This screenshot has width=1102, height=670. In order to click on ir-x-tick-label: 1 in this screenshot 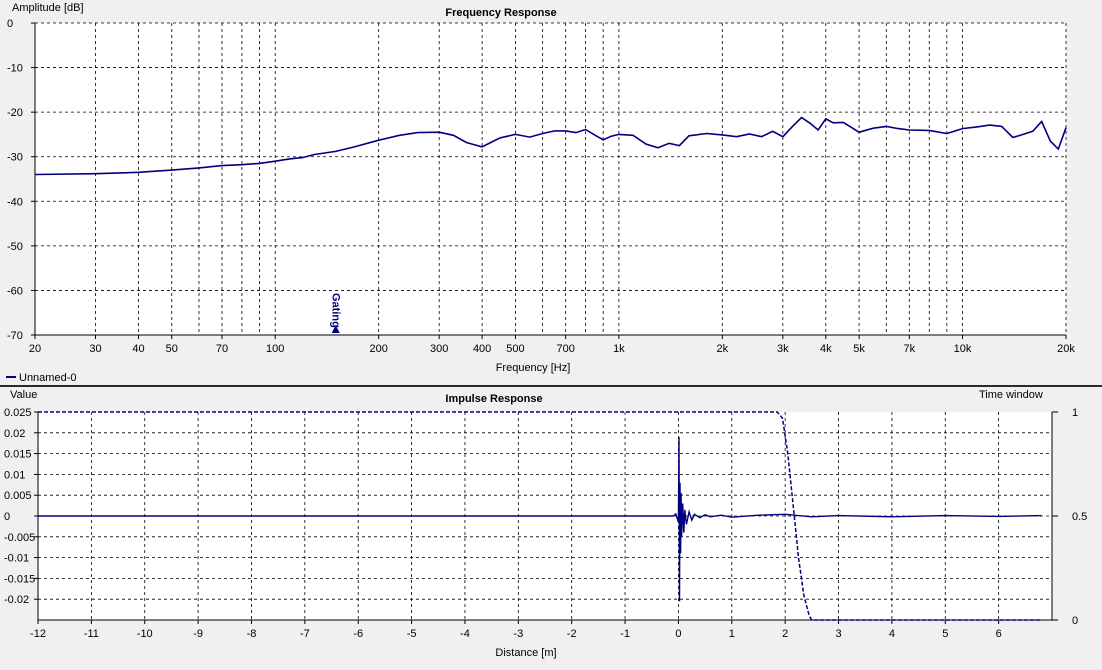, I will do `click(732, 634)`.